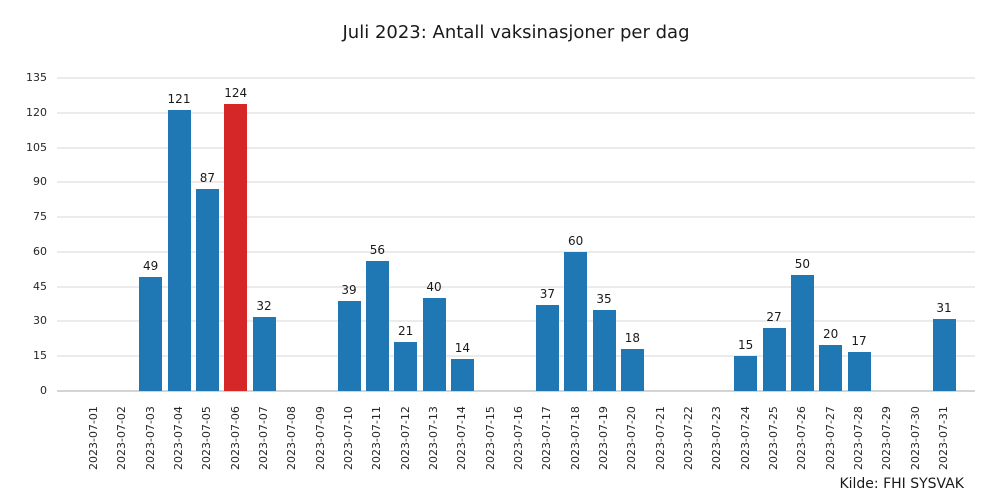 The width and height of the screenshot is (1000, 500). Describe the element at coordinates (576, 240) in the screenshot. I see `bar-value-label: 60` at that location.